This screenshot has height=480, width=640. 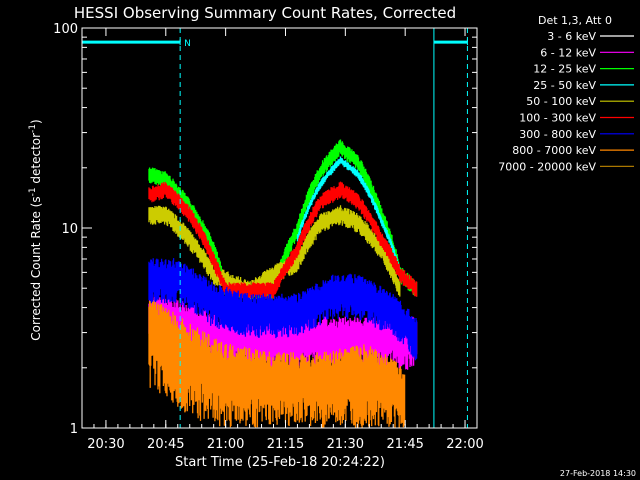 I want to click on x-tick-label-4: 21:30, so click(x=345, y=444).